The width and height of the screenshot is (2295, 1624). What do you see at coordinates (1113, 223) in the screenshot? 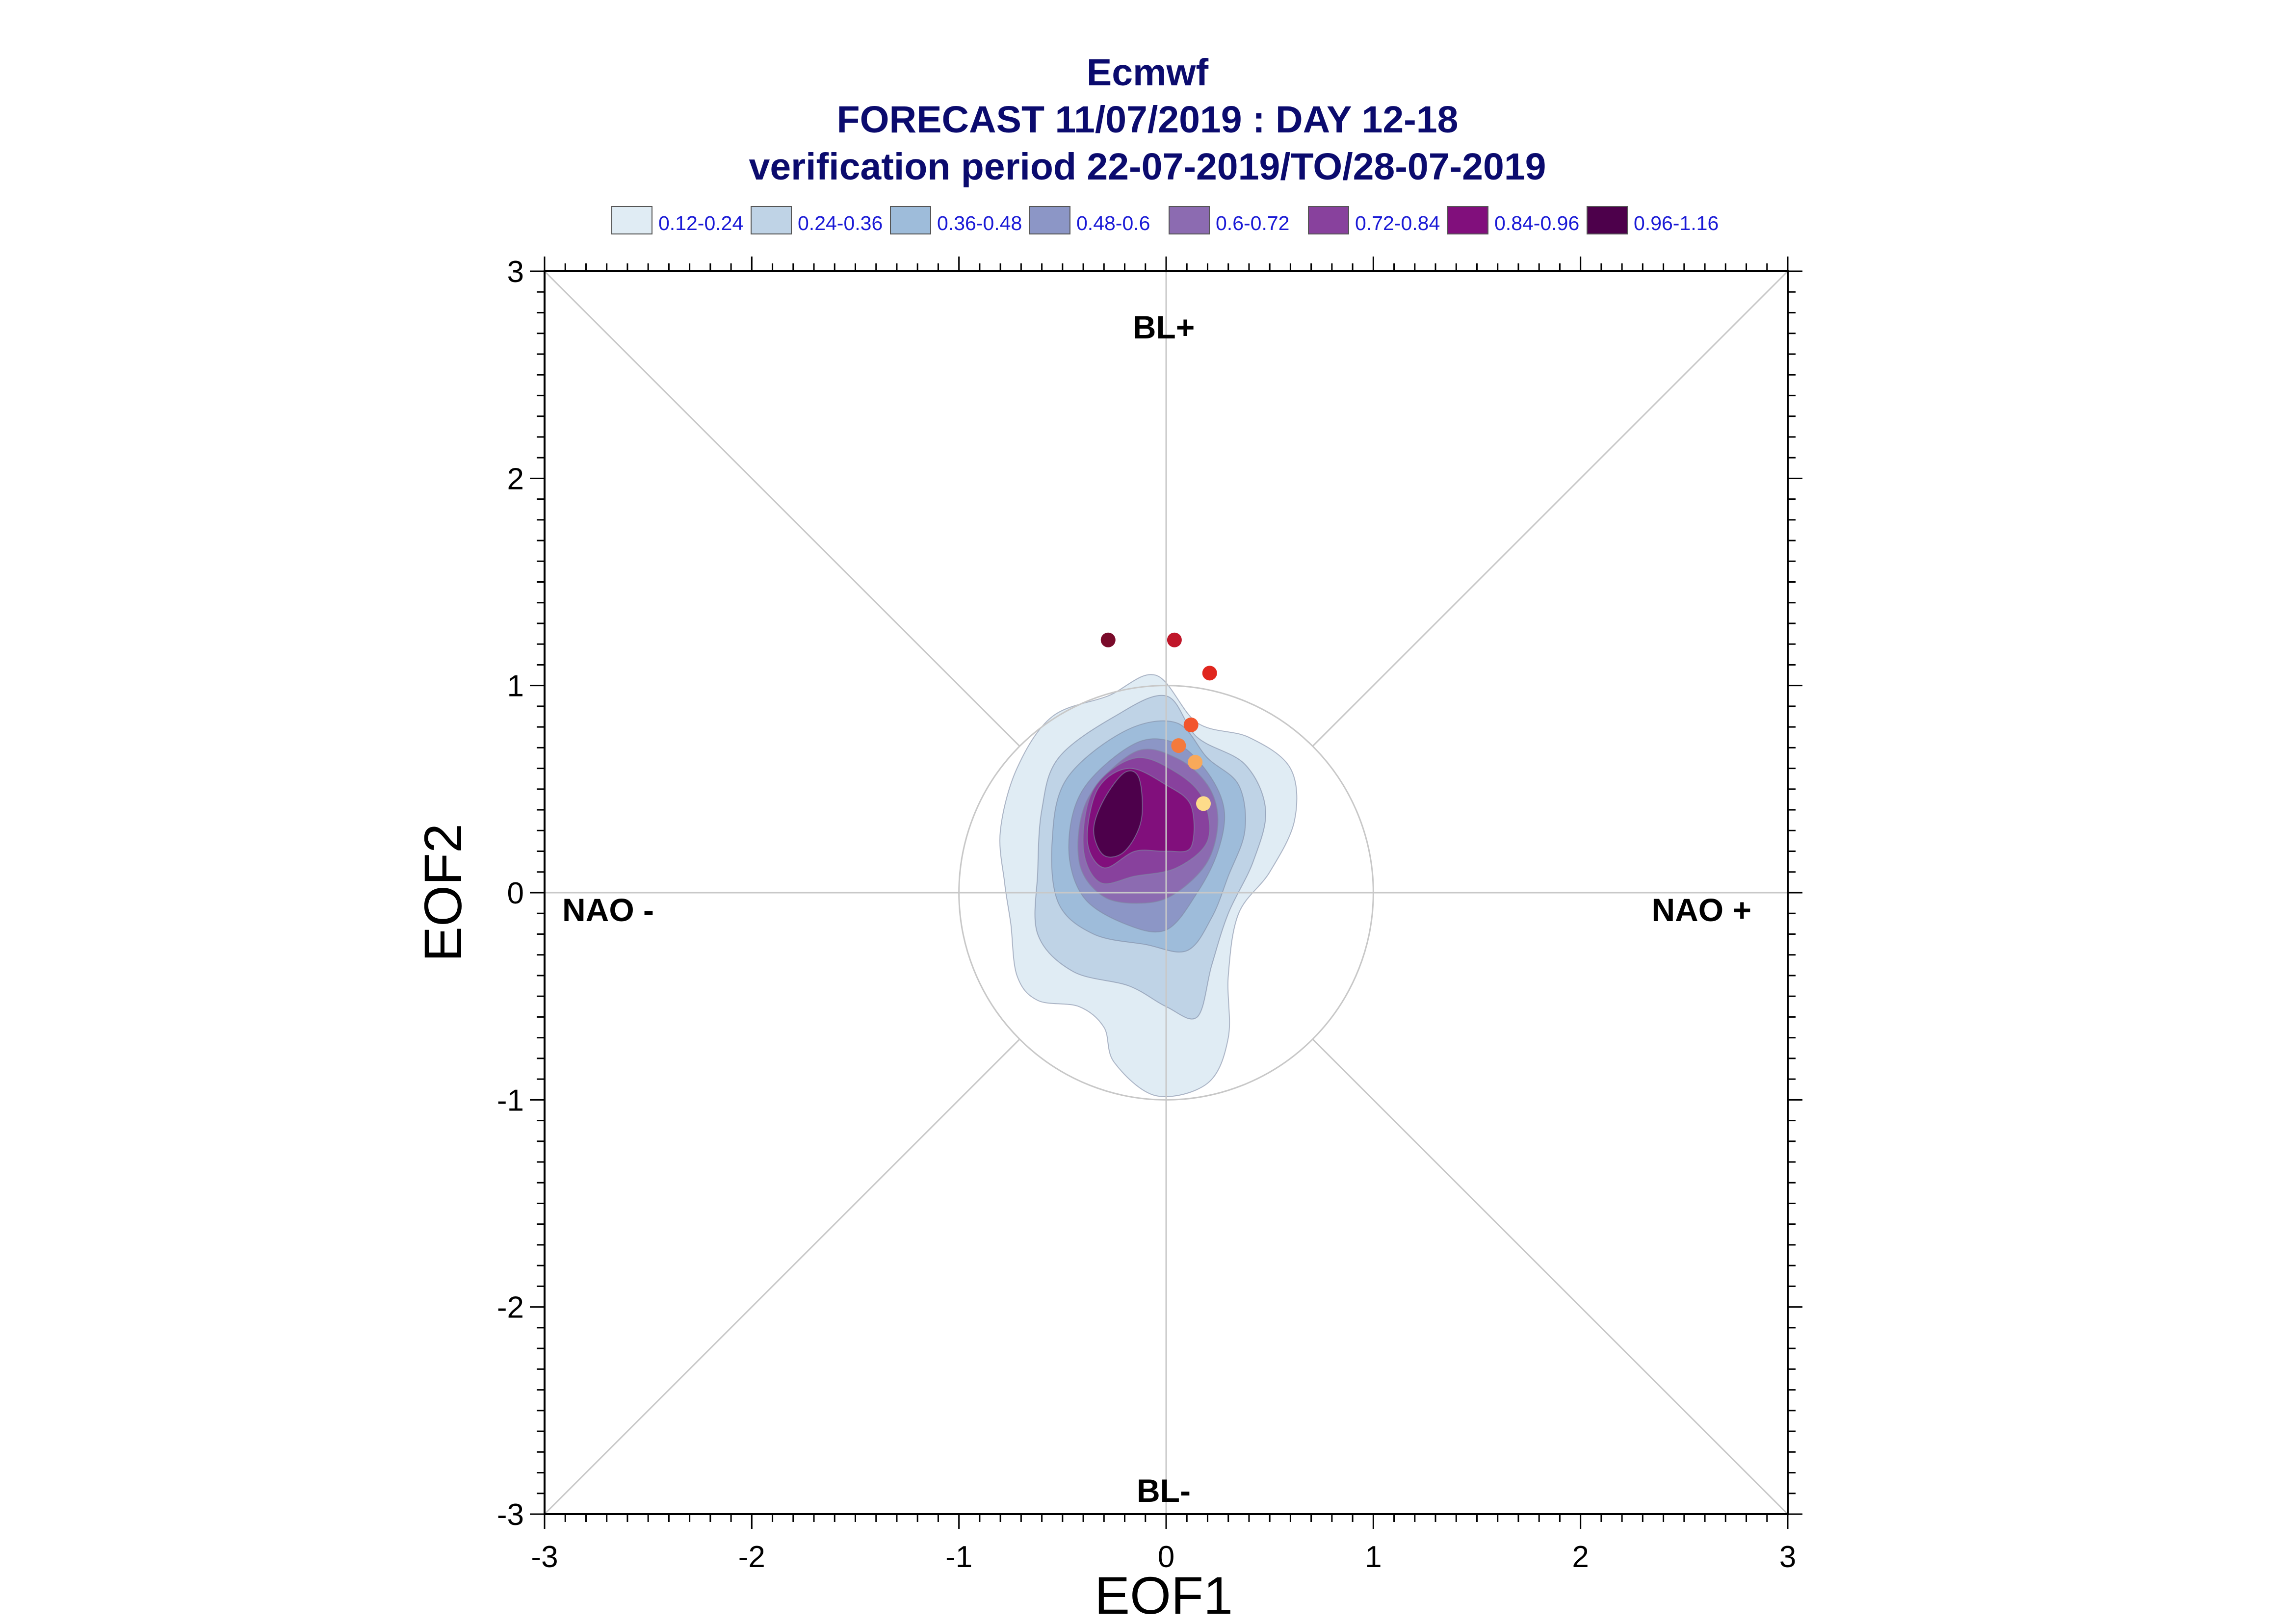
I see `legend-label-4: 0.48-0.6` at bounding box center [1113, 223].